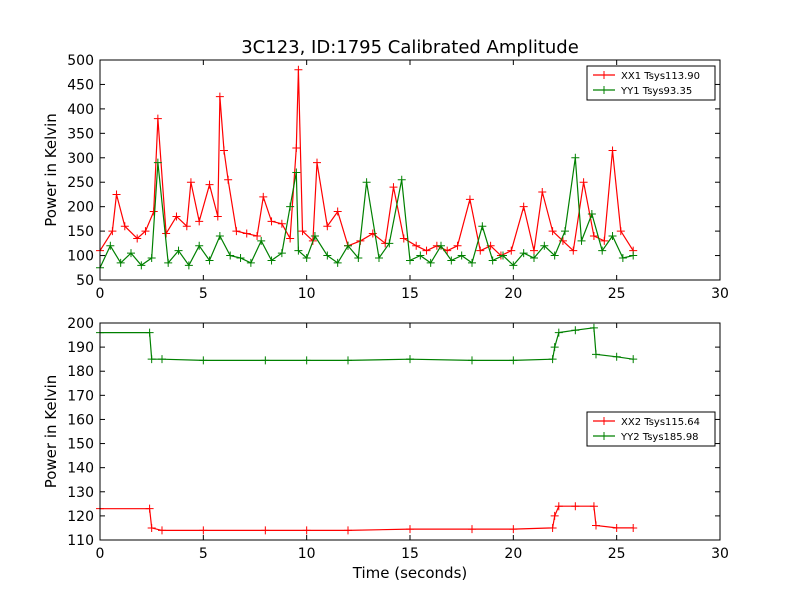 This screenshot has width=800, height=604. Describe the element at coordinates (80, 469) in the screenshot. I see `y-tick-label: 140` at that location.